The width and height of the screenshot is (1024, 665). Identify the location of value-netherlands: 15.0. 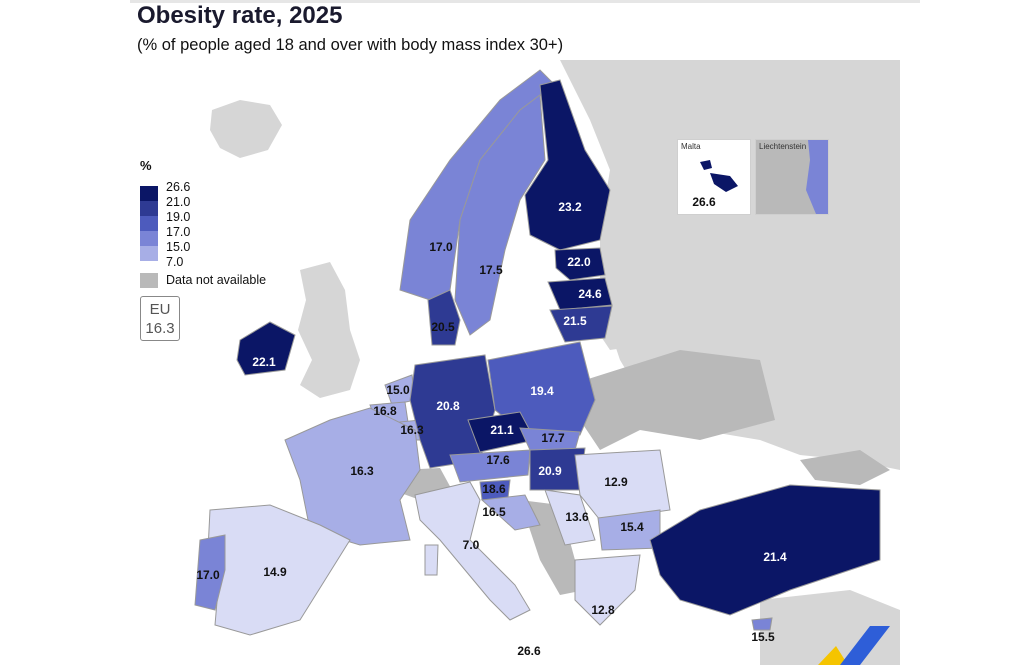
(398, 390).